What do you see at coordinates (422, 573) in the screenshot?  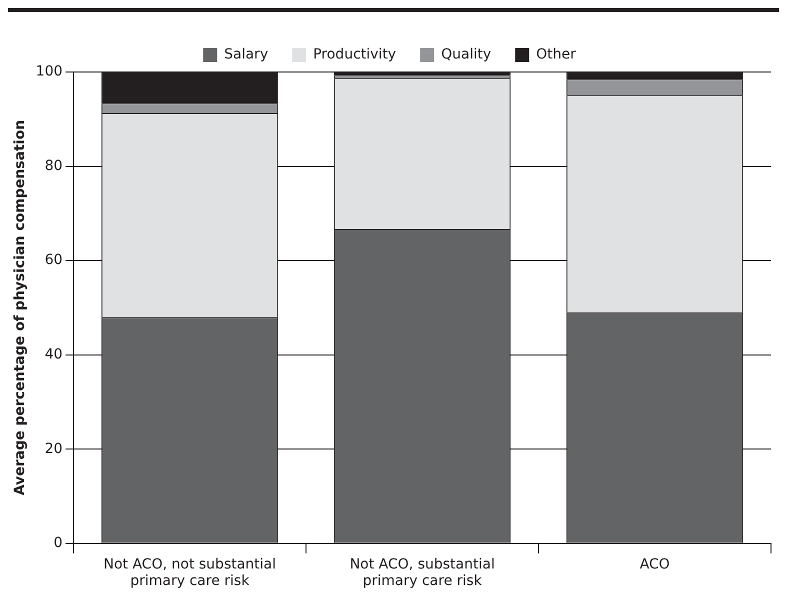 I see `x-tick-label: Not ACO, substantial primary care risk` at bounding box center [422, 573].